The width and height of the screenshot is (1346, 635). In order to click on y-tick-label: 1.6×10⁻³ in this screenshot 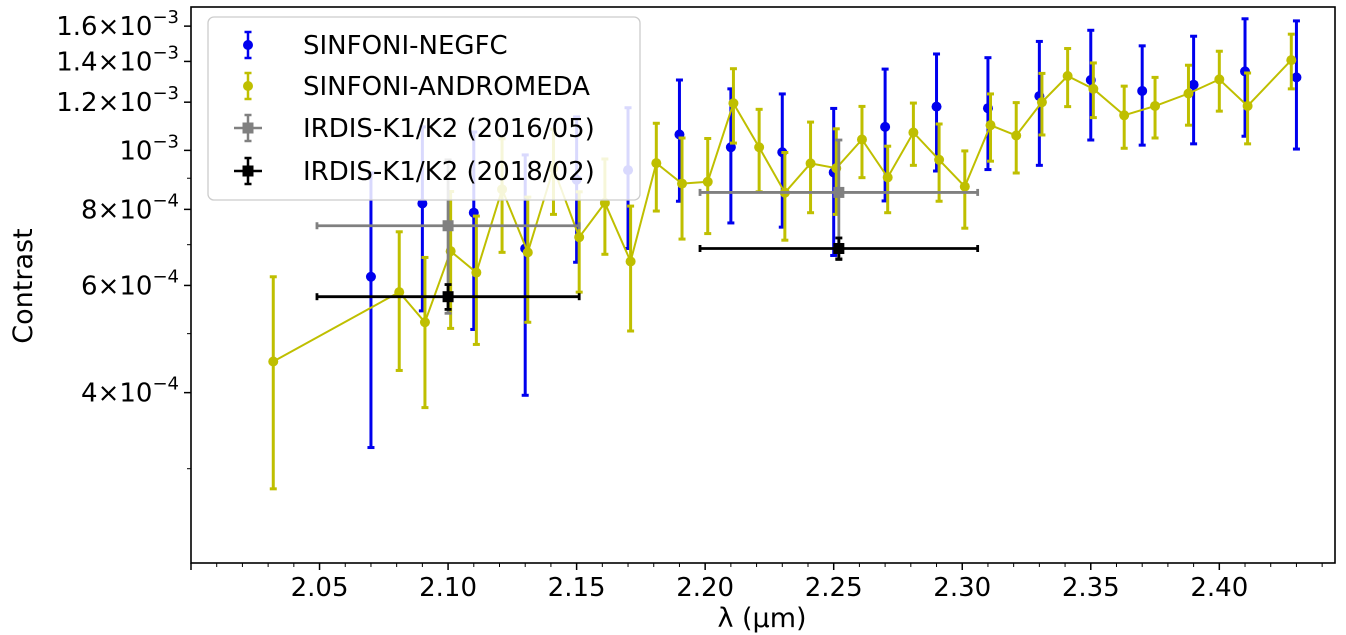, I will do `click(117, 24)`.